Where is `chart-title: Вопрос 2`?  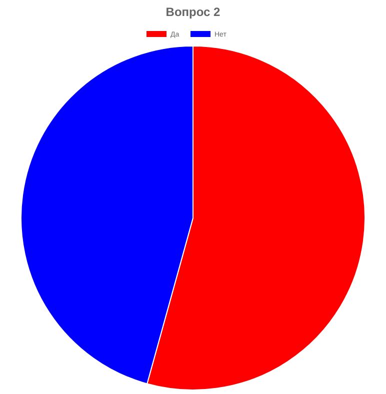 chart-title: Вопрос 2 is located at coordinates (193, 12).